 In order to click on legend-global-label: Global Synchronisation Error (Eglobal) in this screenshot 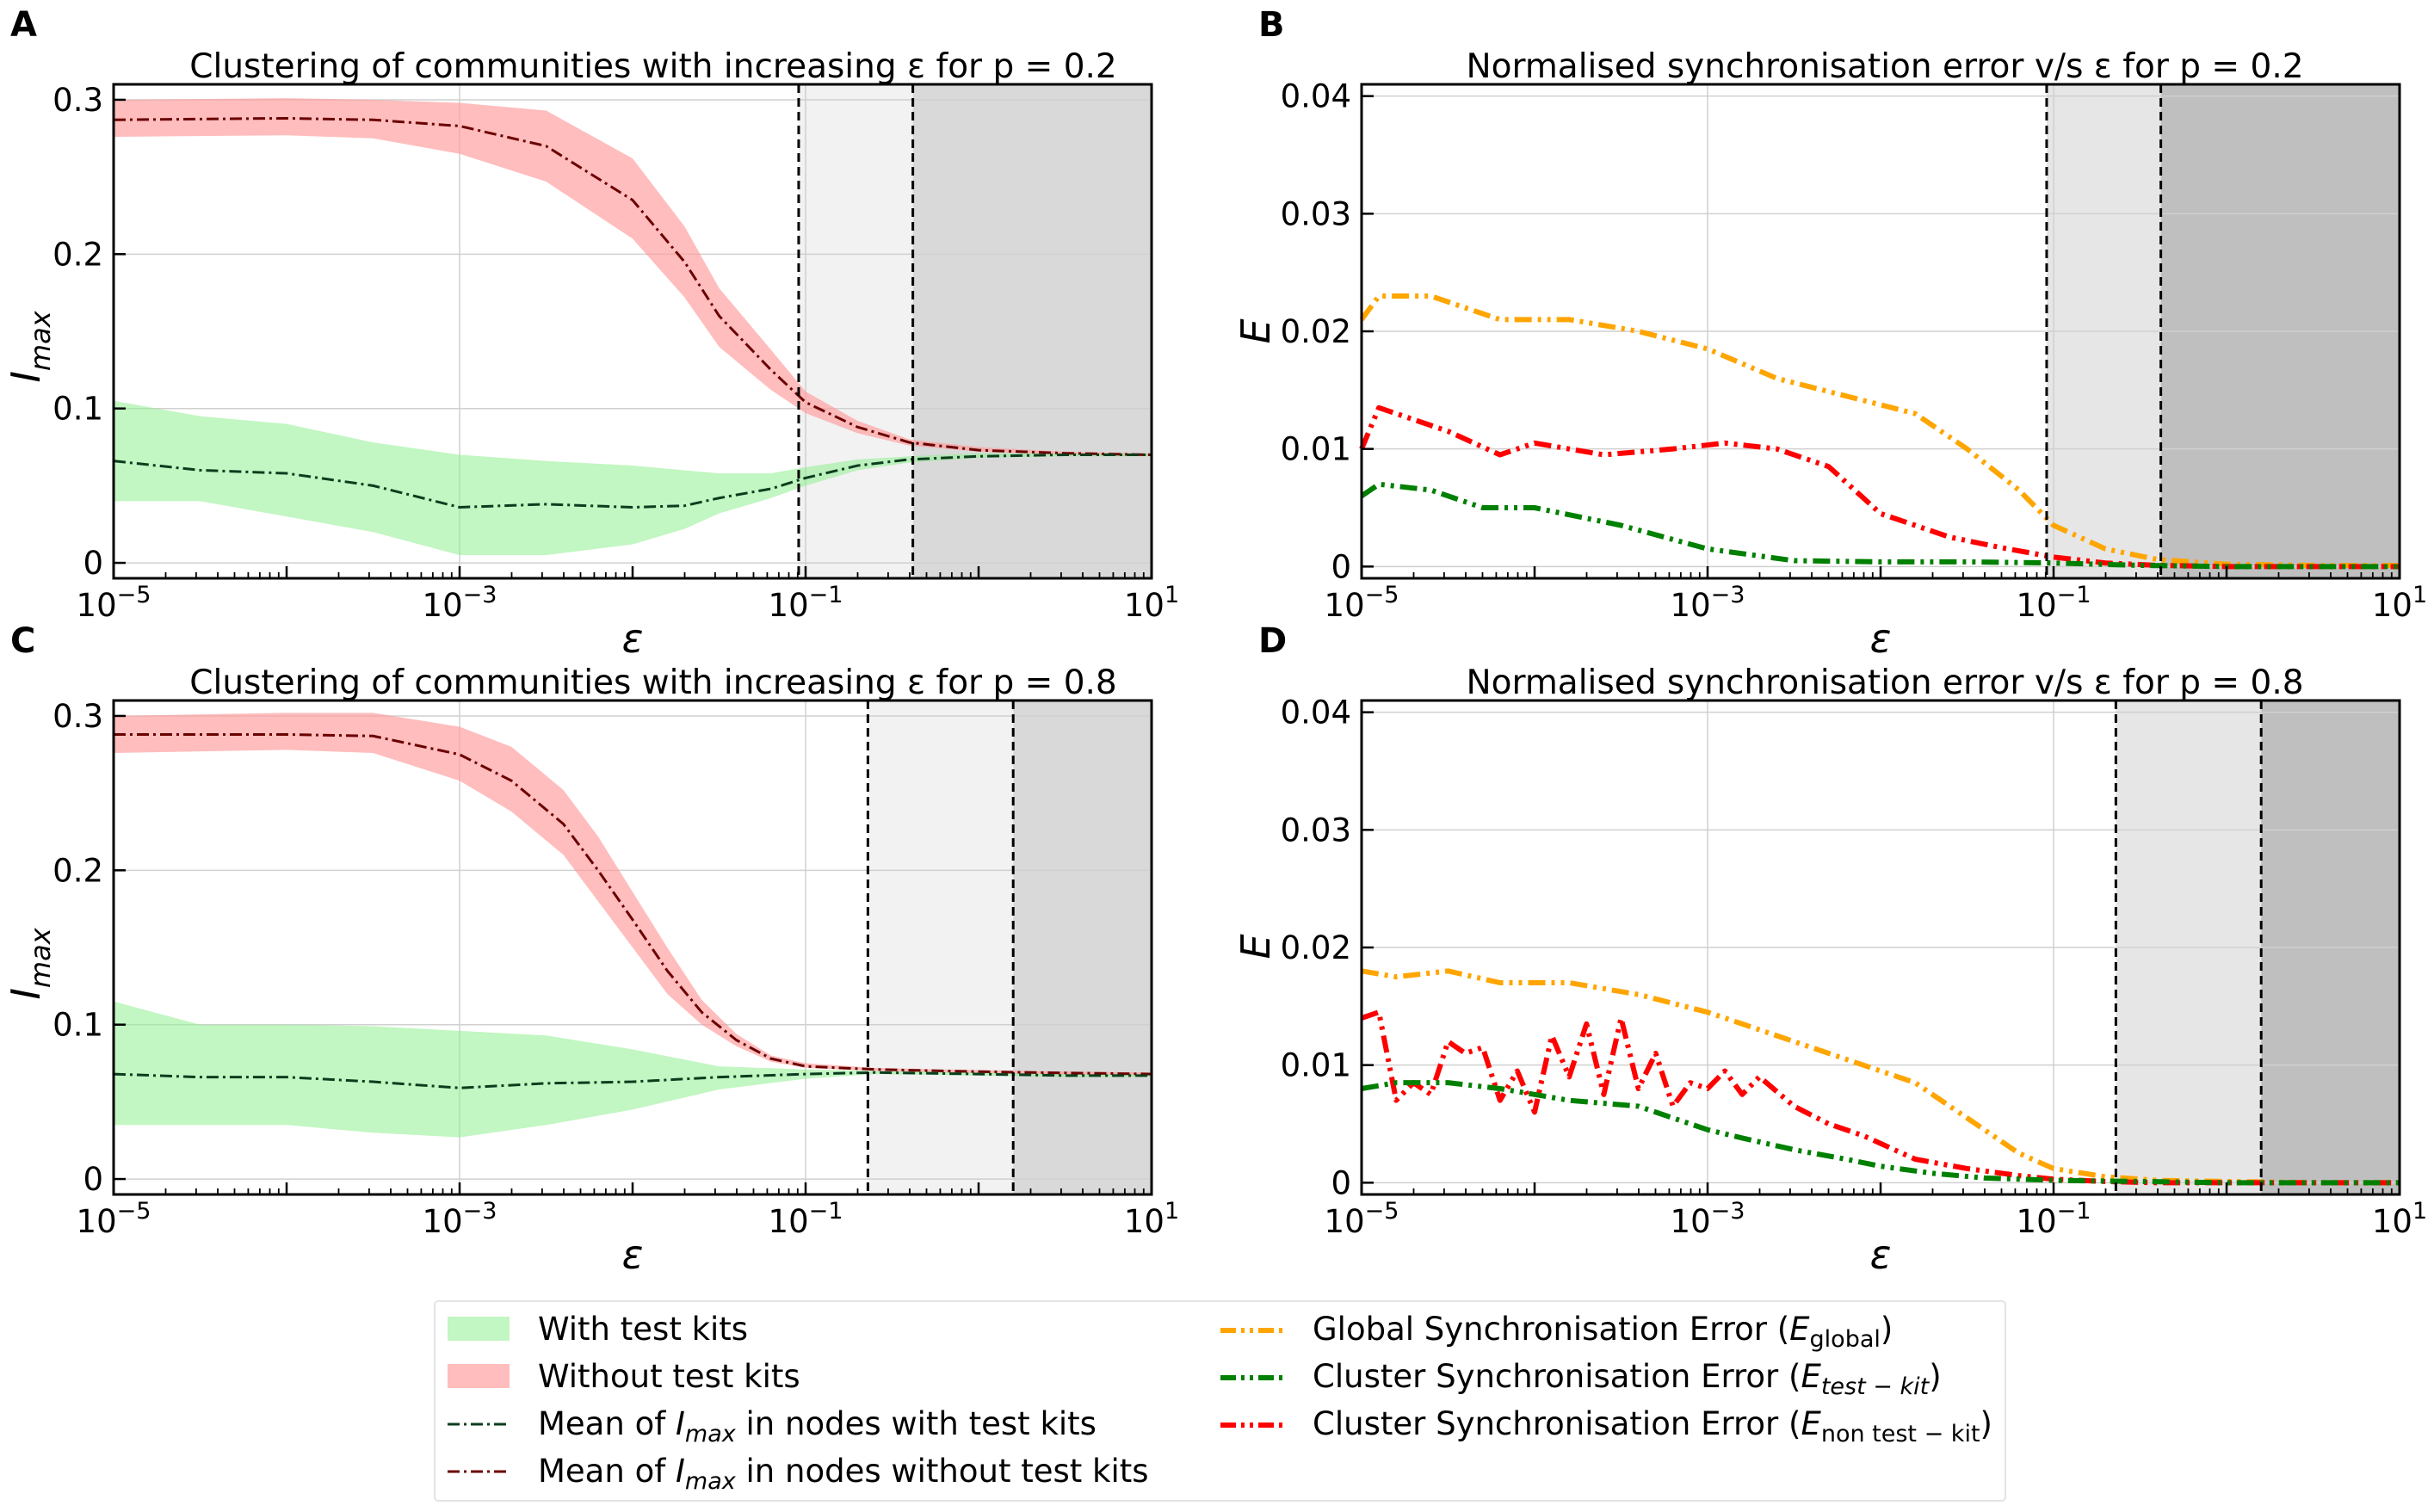, I will do `click(1603, 1332)`.